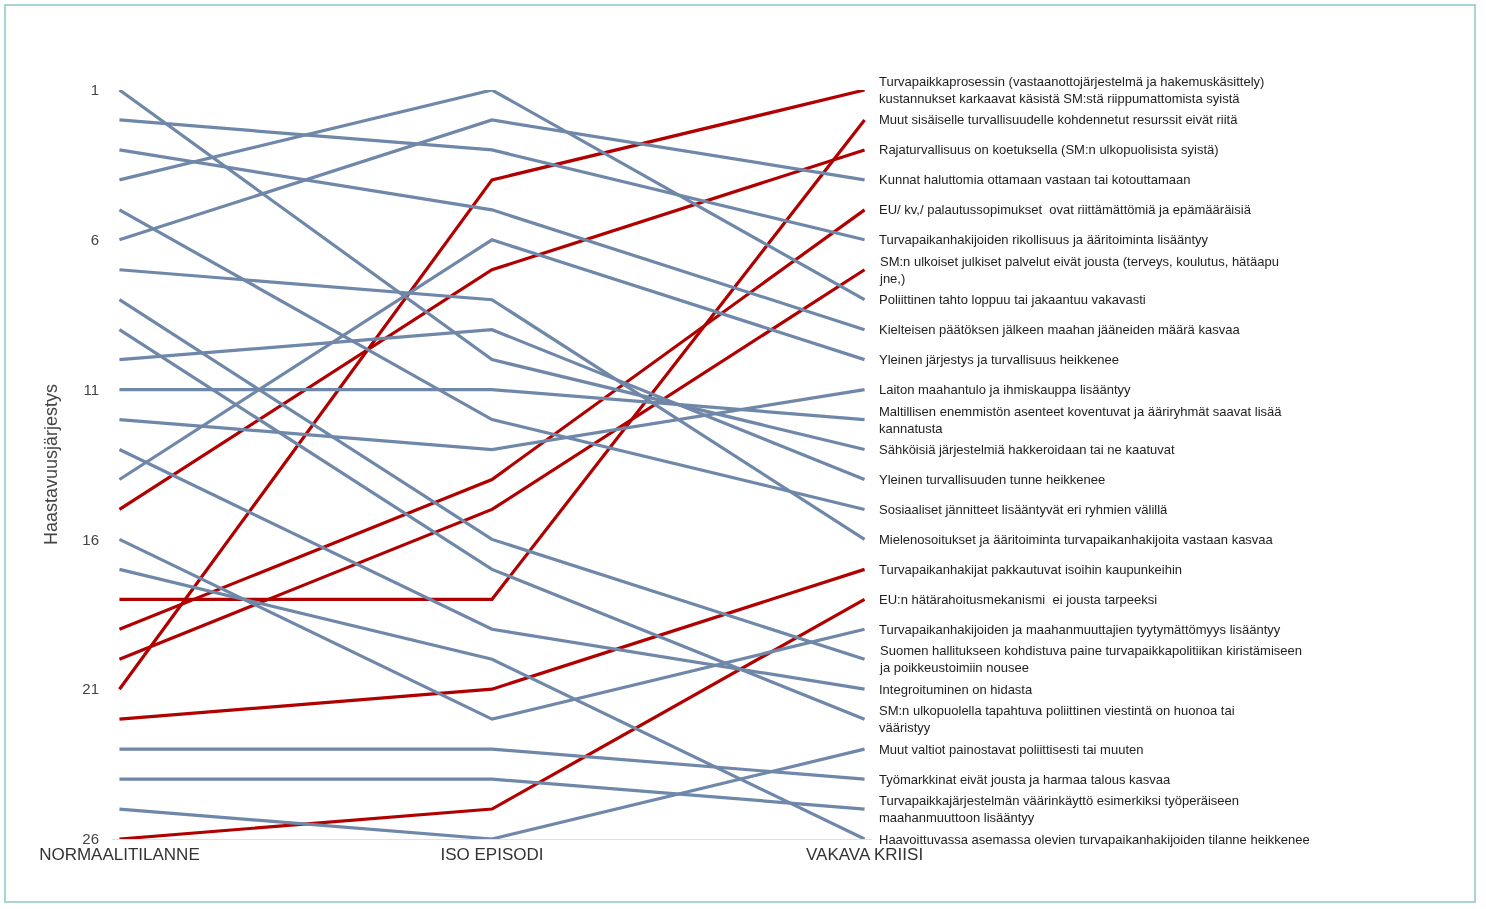 This screenshot has height=909, width=1486. What do you see at coordinates (1080, 629) in the screenshot?
I see `series-label: Turvapaikanhakijoiden ja maahanmuuttajien tyytymättömyys lisääntyy` at bounding box center [1080, 629].